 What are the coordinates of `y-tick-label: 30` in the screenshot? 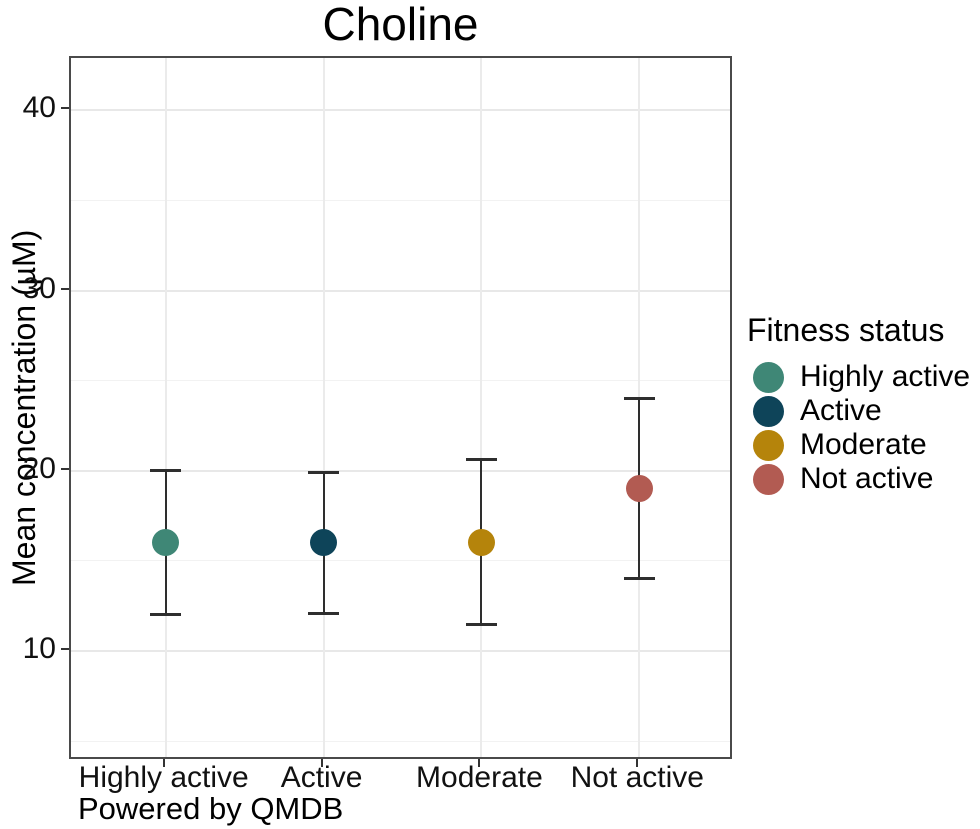 It's located at (39, 288).